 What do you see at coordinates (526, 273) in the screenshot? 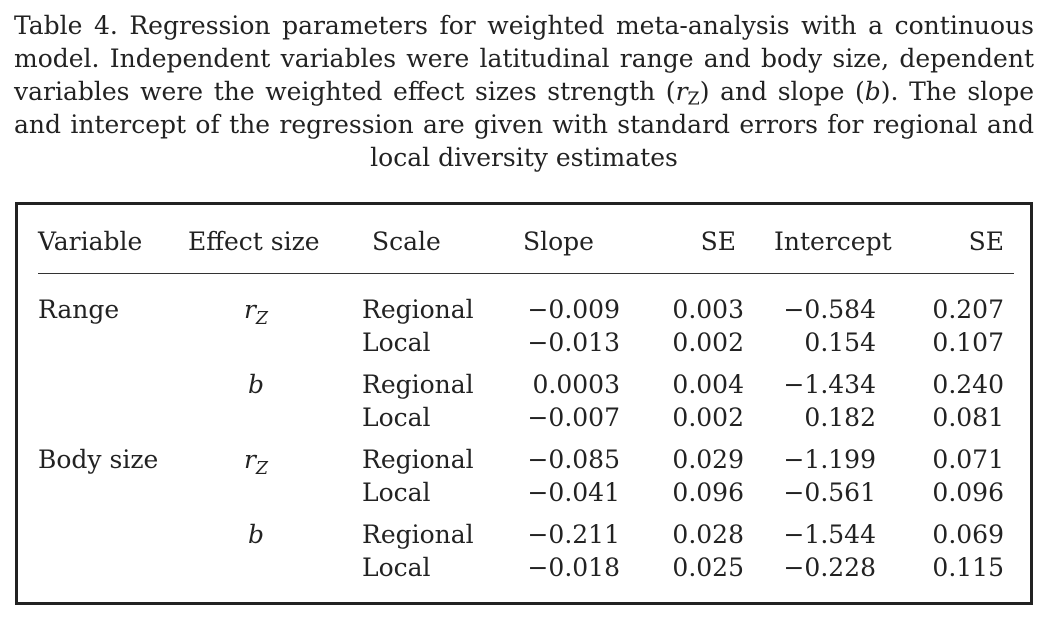
I see `header-divider` at bounding box center [526, 273].